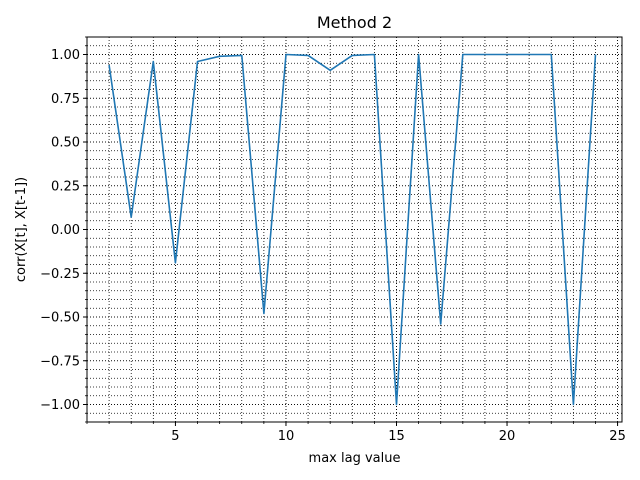 The width and height of the screenshot is (640, 480). I want to click on y-tick-label: −0.75, so click(60, 361).